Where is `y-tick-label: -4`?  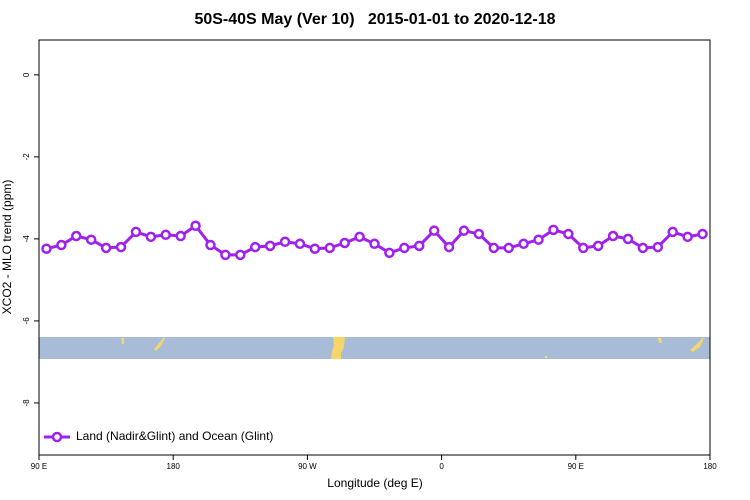
y-tick-label: -4 is located at coordinates (26, 239).